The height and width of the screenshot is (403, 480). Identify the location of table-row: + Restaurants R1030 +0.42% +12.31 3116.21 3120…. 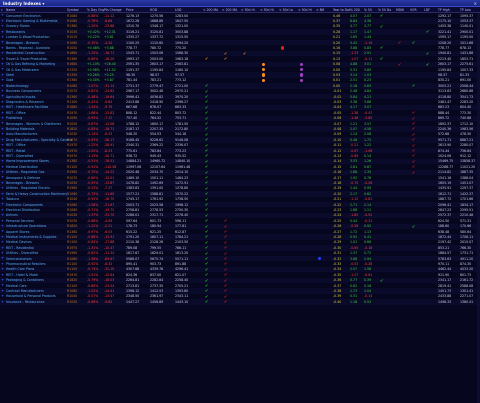
(240, 32).